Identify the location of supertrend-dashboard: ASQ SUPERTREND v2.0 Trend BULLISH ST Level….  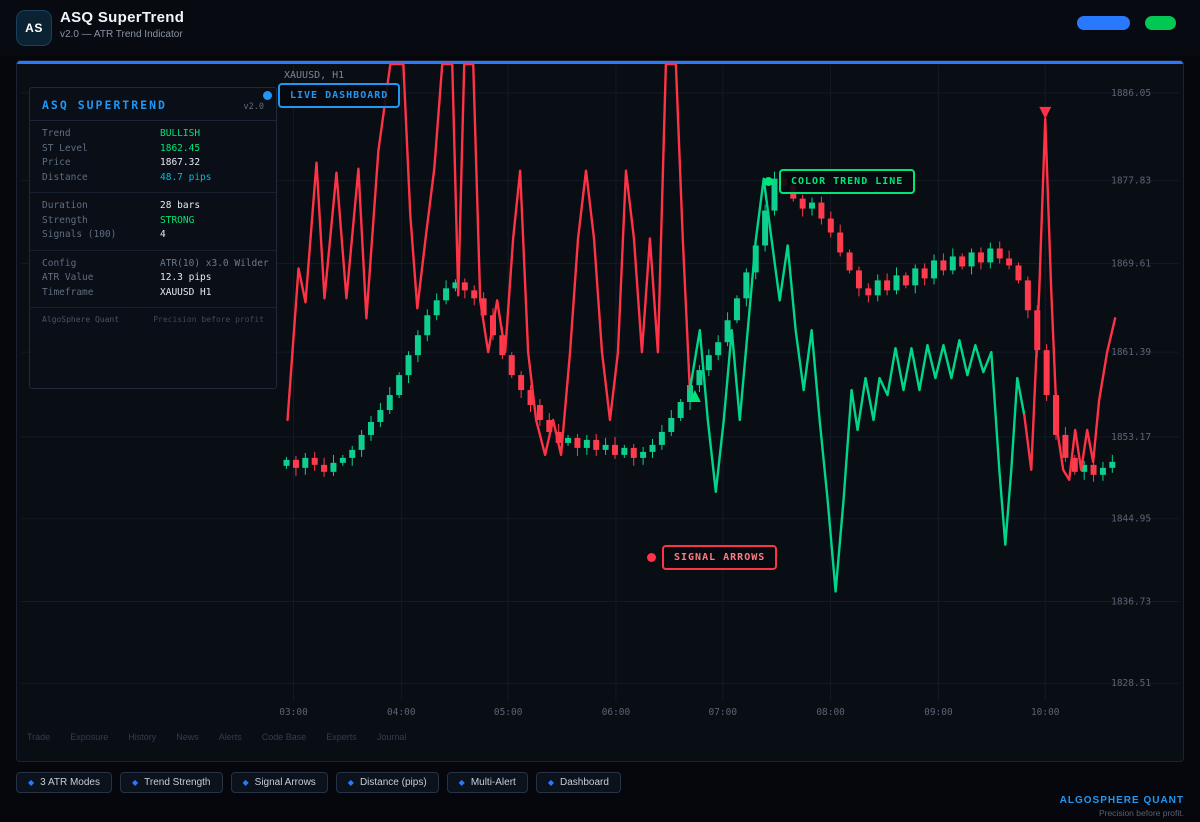
(153, 238).